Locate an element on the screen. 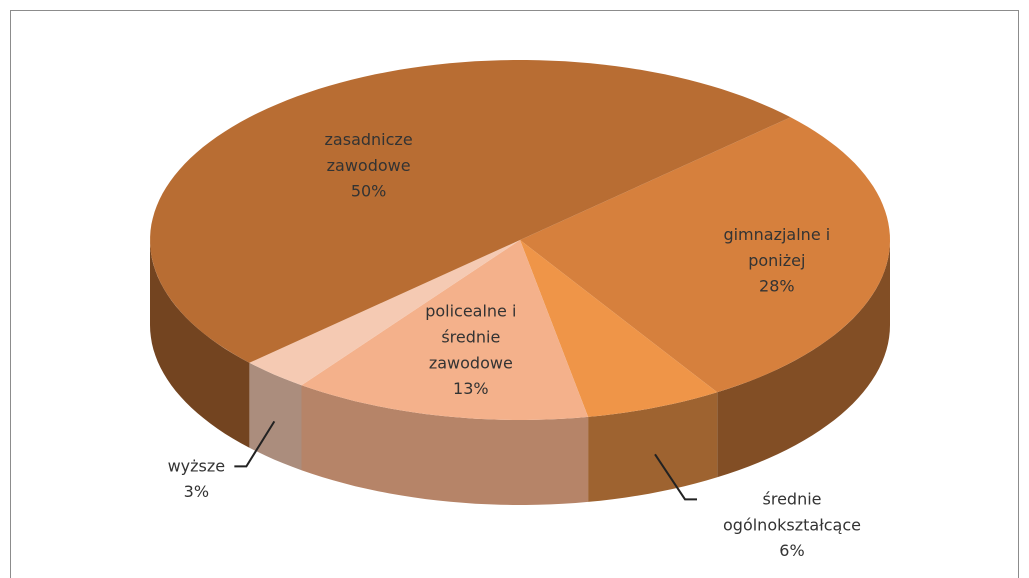 The image size is (1029, 578). slice-label: gimnazjalne i poniżej is located at coordinates (776, 247).